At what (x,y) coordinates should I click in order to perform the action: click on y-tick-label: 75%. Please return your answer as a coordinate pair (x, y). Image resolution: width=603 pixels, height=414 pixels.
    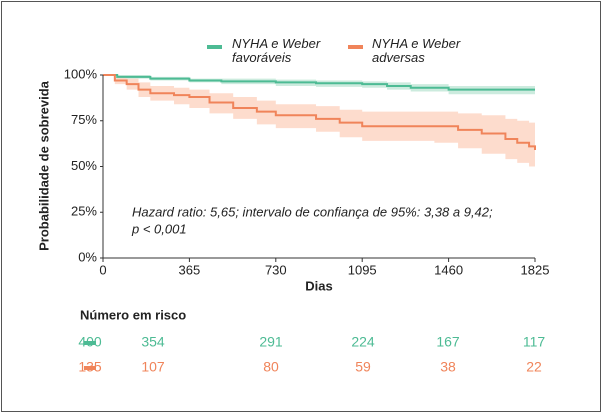
    Looking at the image, I should click on (84, 119).